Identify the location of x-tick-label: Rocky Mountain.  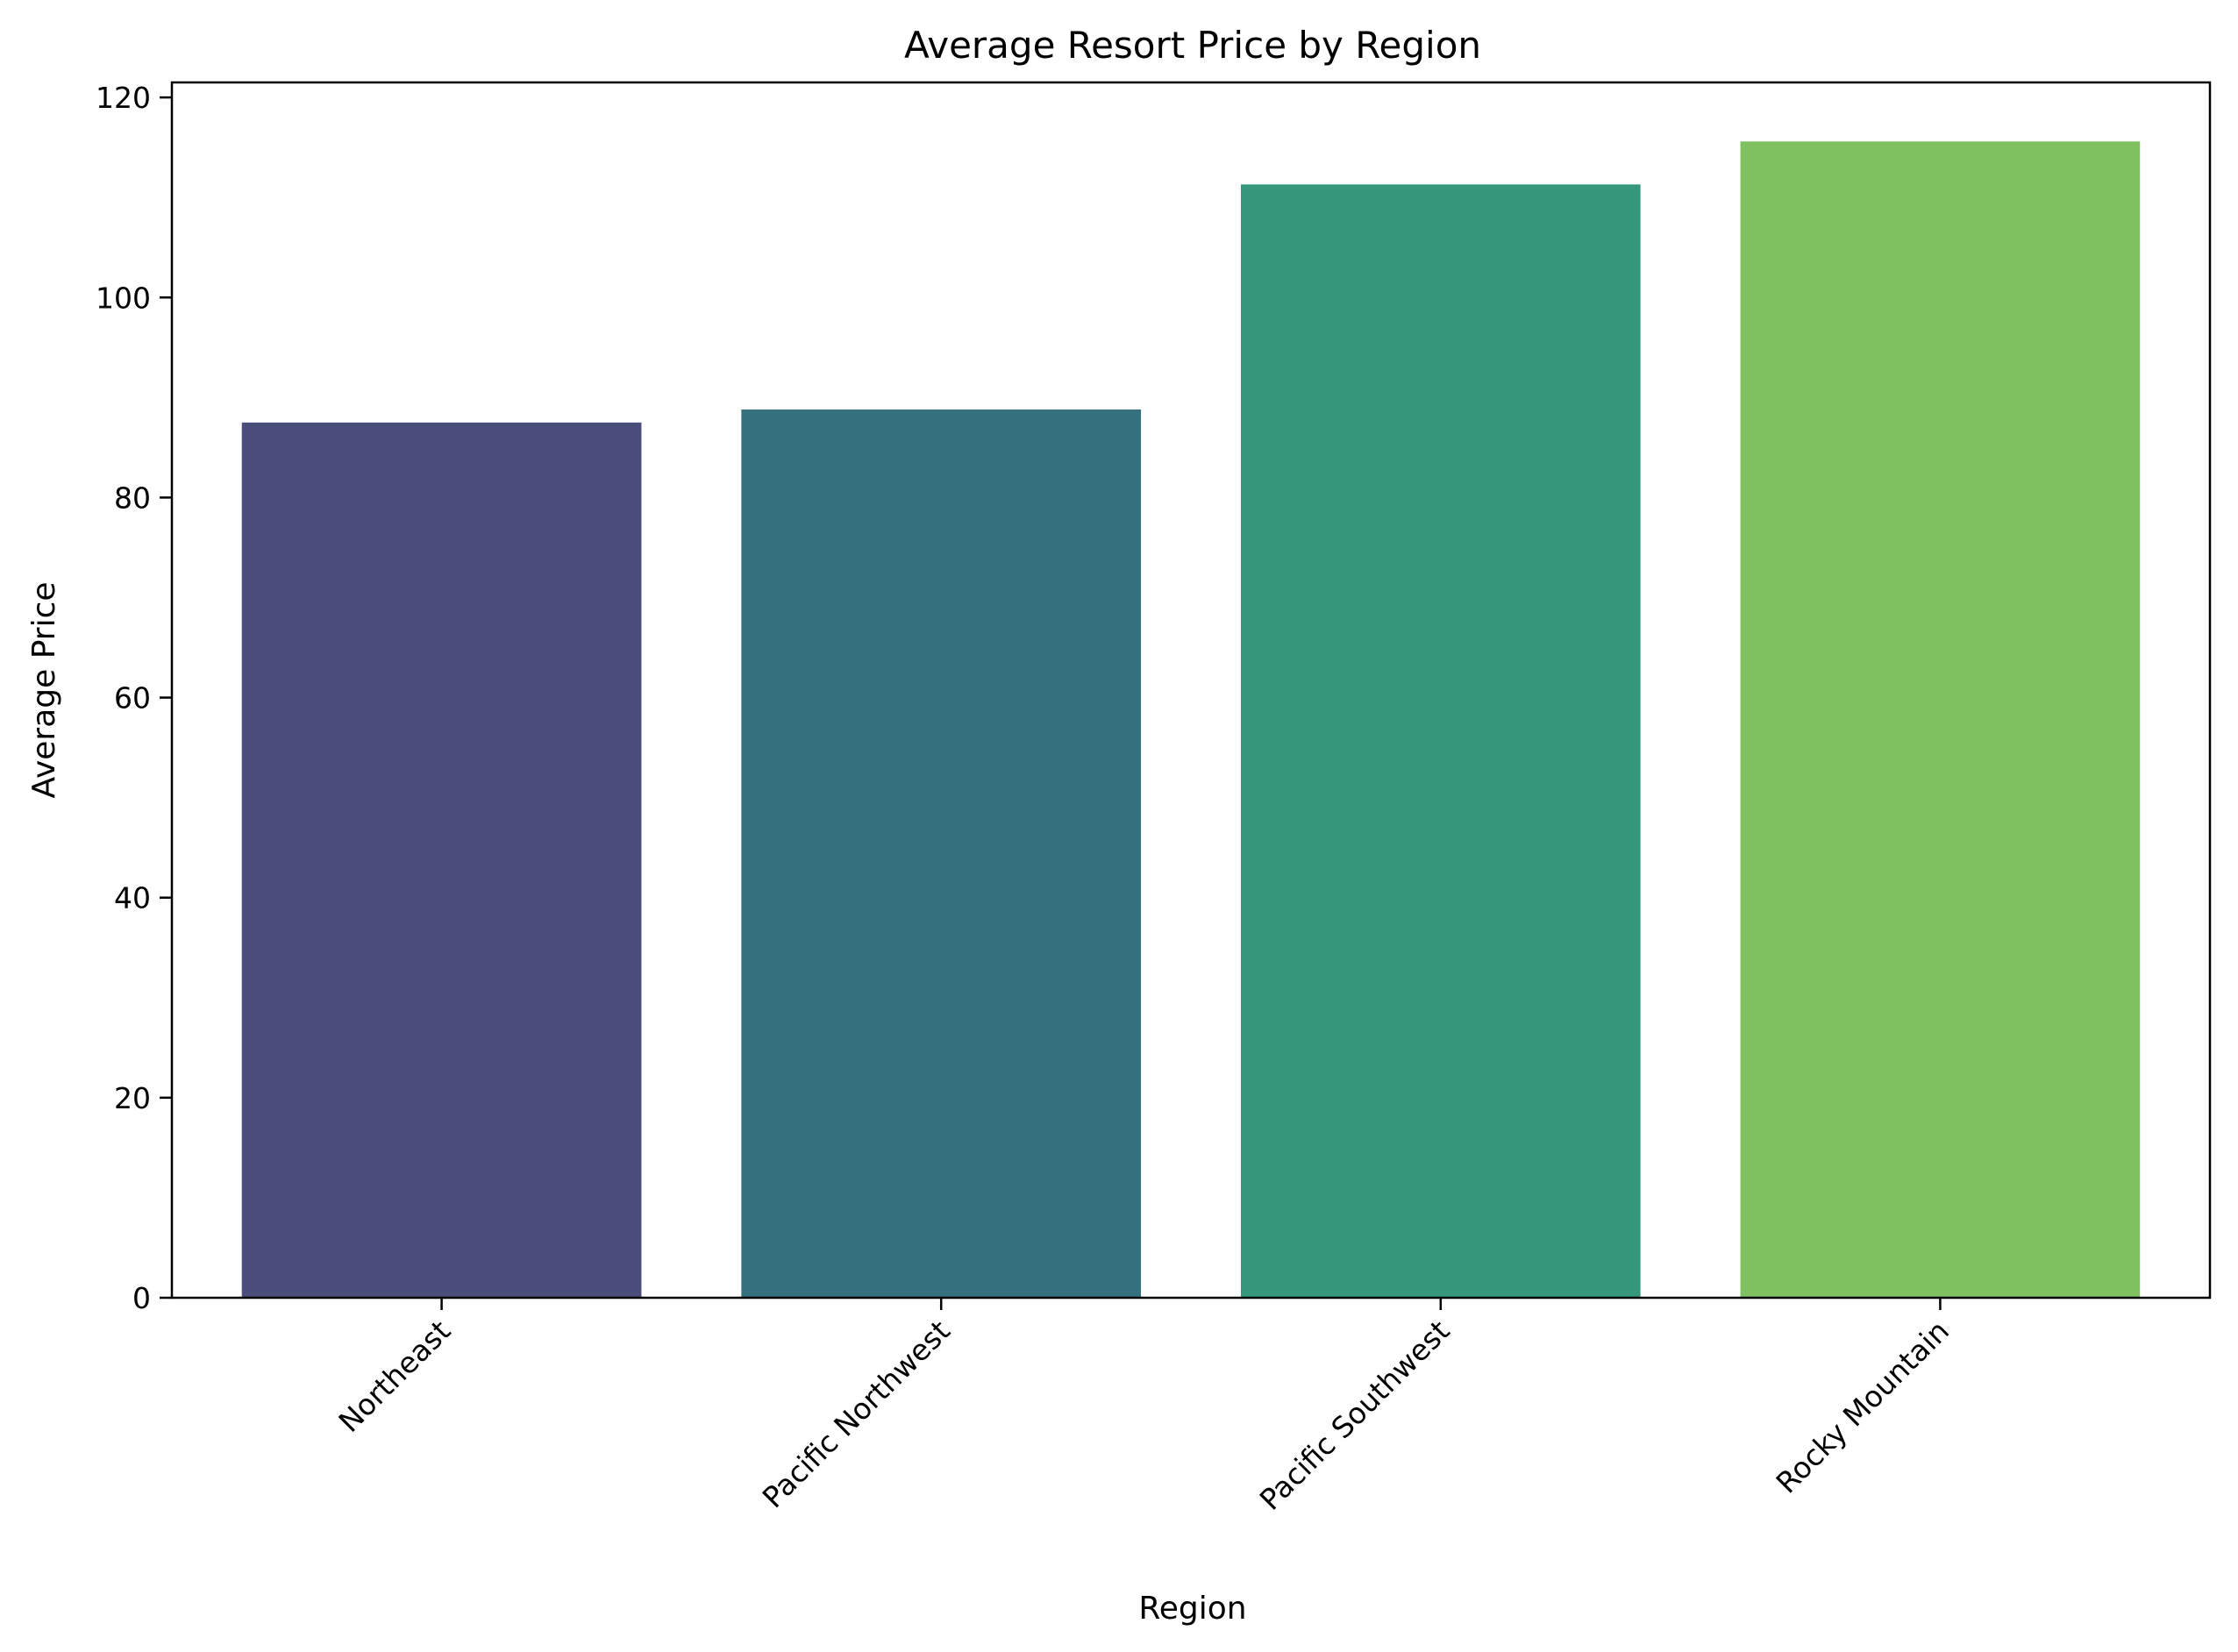
(1863, 1406).